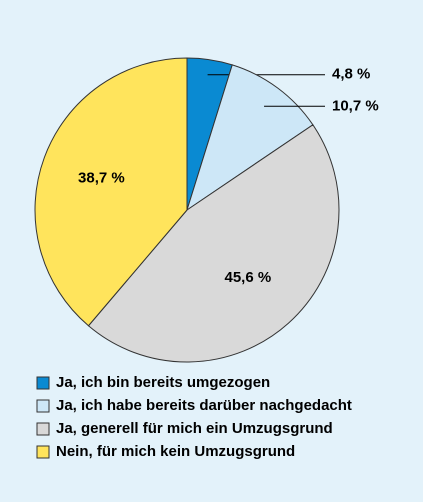  I want to click on pie-slice, so click(250, 138).